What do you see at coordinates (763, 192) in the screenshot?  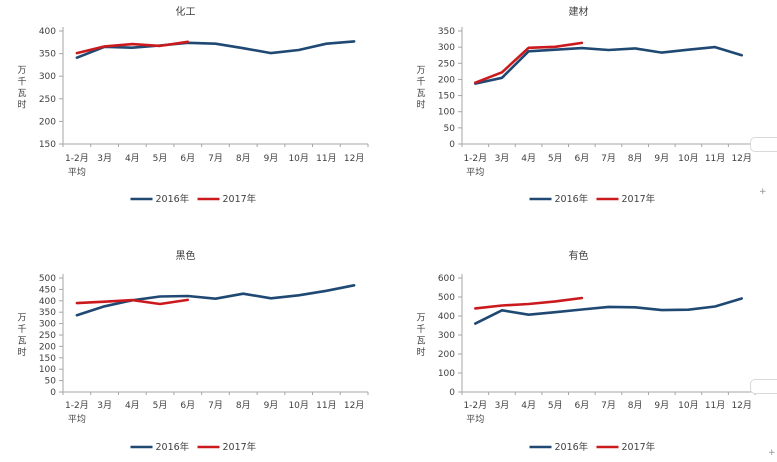 I see `plus-marker: +` at bounding box center [763, 192].